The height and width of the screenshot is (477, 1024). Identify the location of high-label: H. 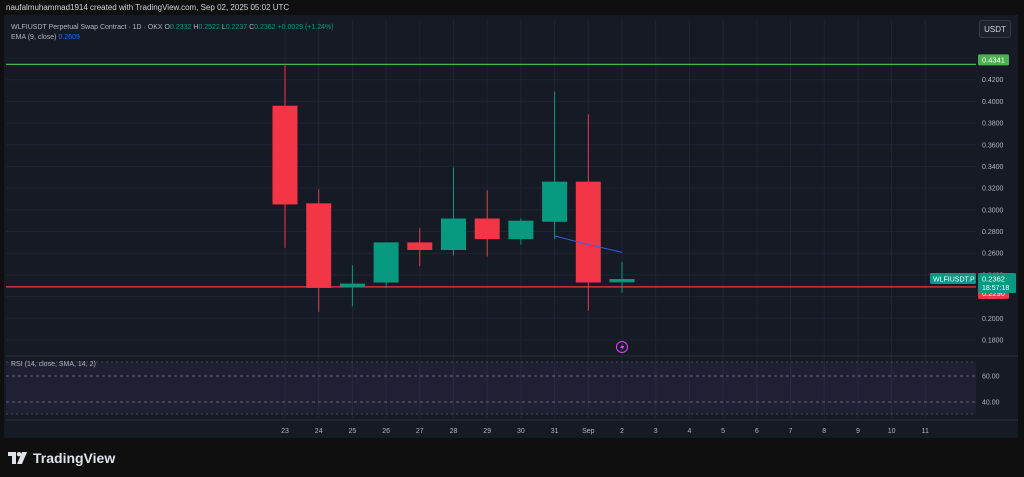
(196, 27).